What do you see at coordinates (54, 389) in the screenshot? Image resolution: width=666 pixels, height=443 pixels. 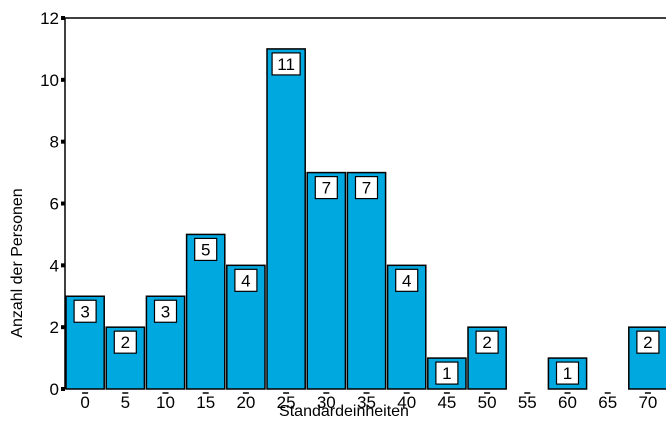 I see `y-tick-label: 0` at bounding box center [54, 389].